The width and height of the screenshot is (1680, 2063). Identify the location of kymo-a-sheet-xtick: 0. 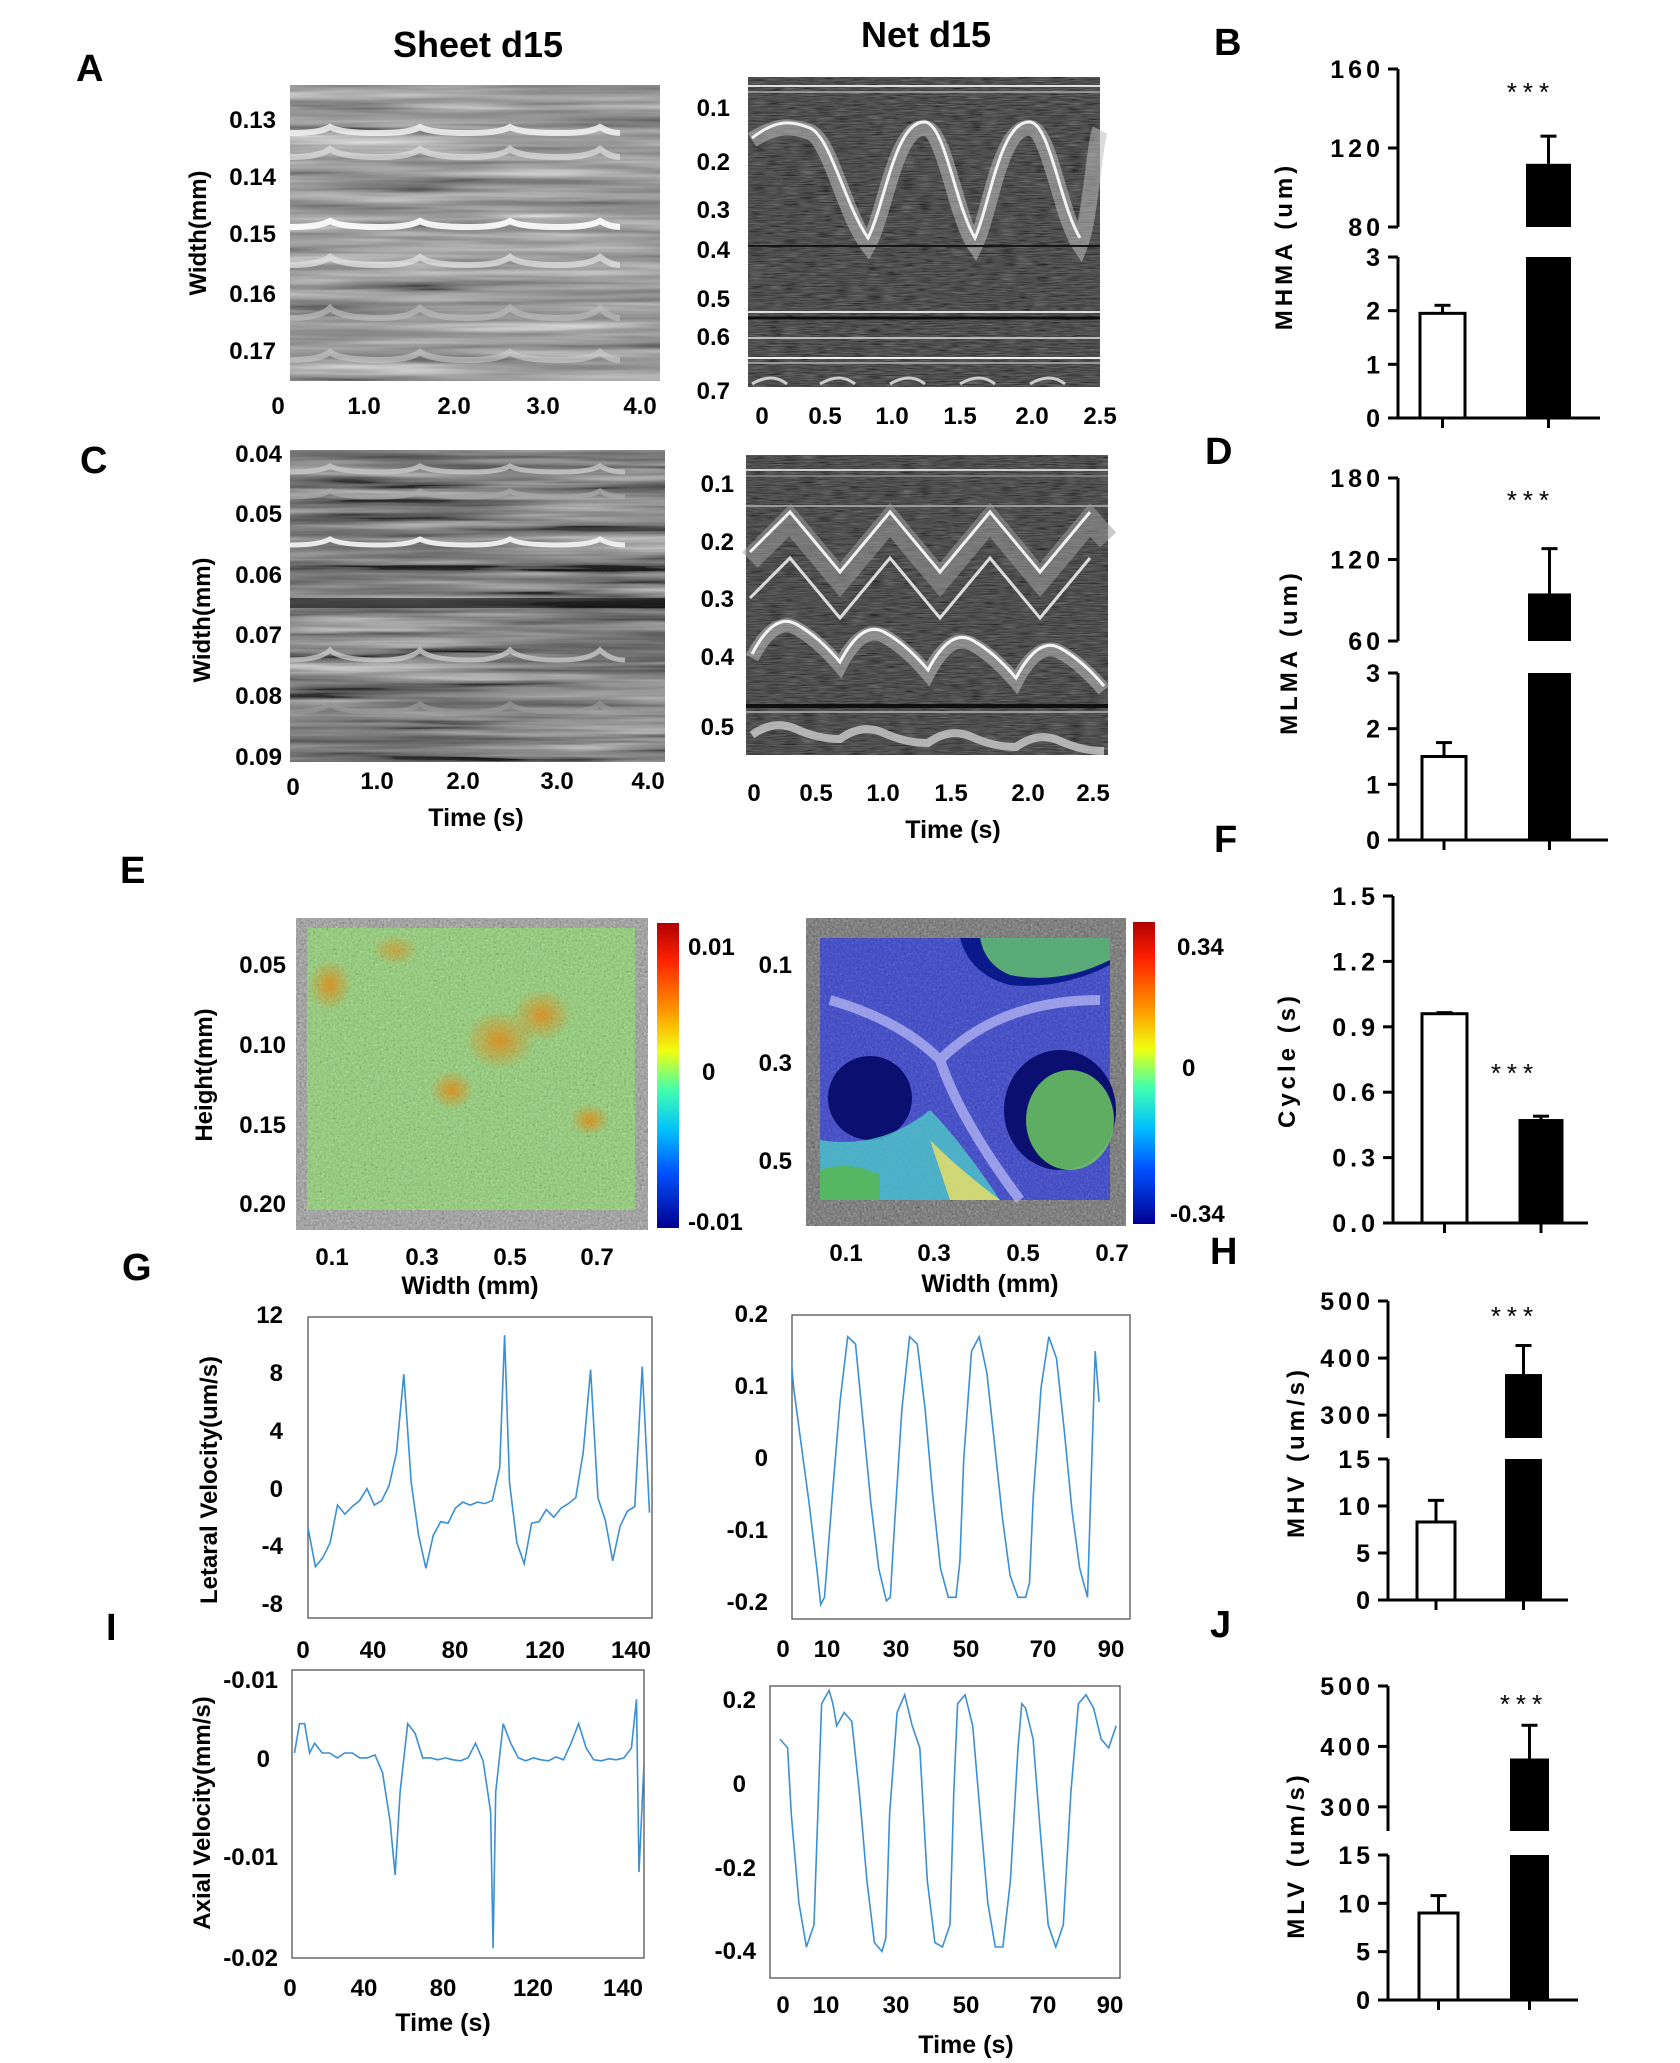
(277, 406).